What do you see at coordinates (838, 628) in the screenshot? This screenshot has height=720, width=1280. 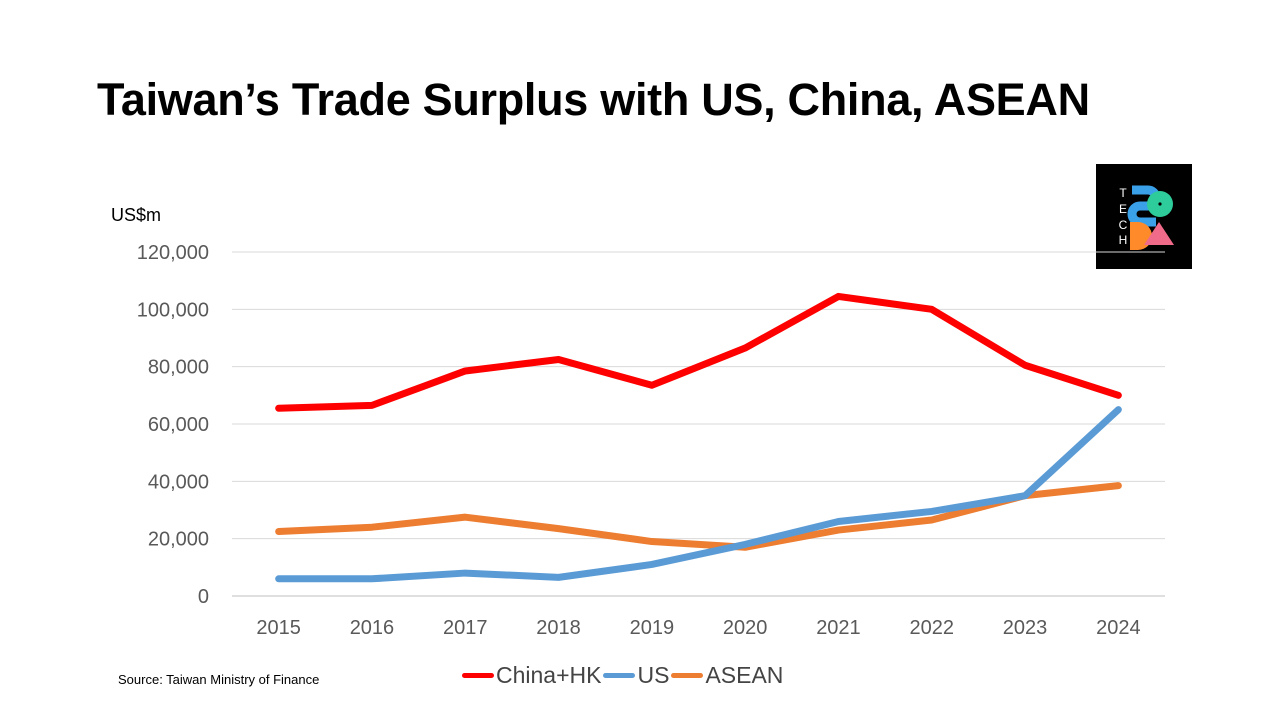 I see `x-tick-label: 2021` at bounding box center [838, 628].